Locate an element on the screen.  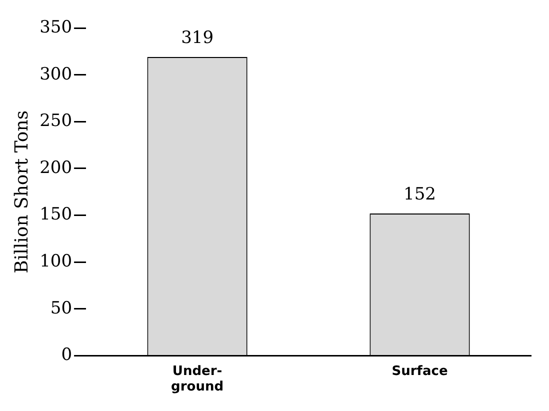
y-tick-label: 0 is located at coordinates (66, 355).